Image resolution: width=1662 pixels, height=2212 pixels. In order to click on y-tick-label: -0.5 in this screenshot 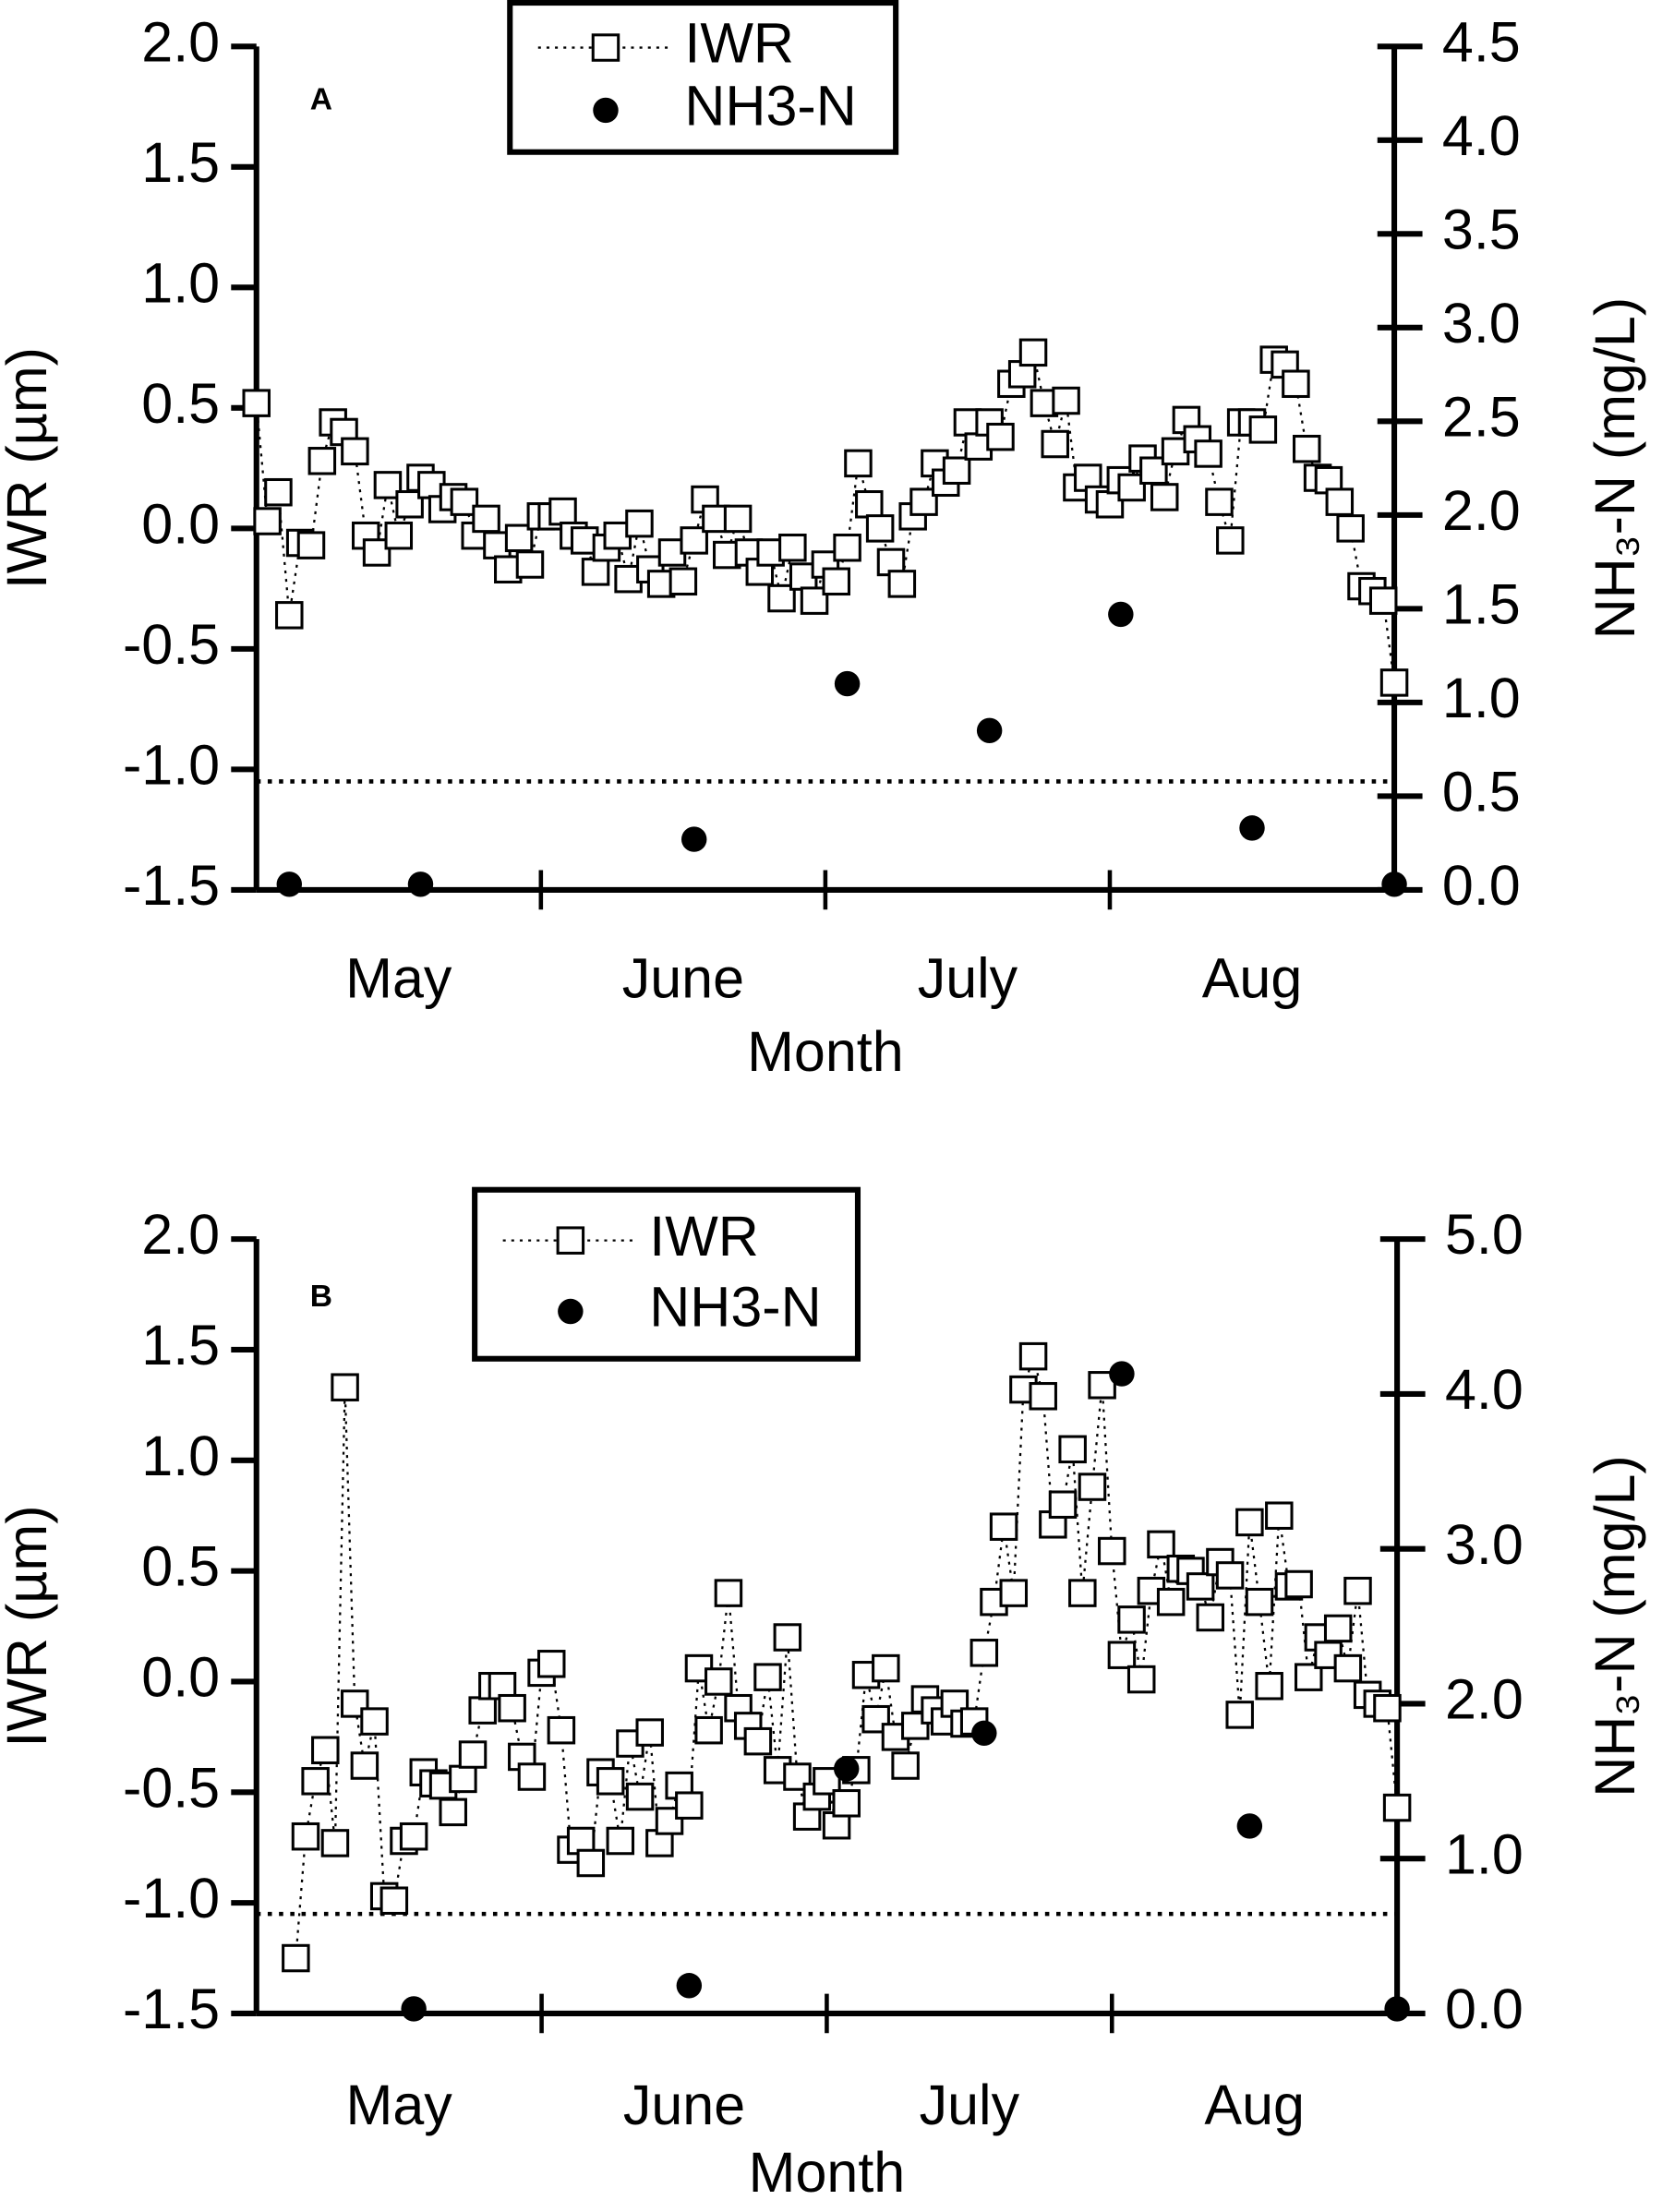, I will do `click(172, 1787)`.